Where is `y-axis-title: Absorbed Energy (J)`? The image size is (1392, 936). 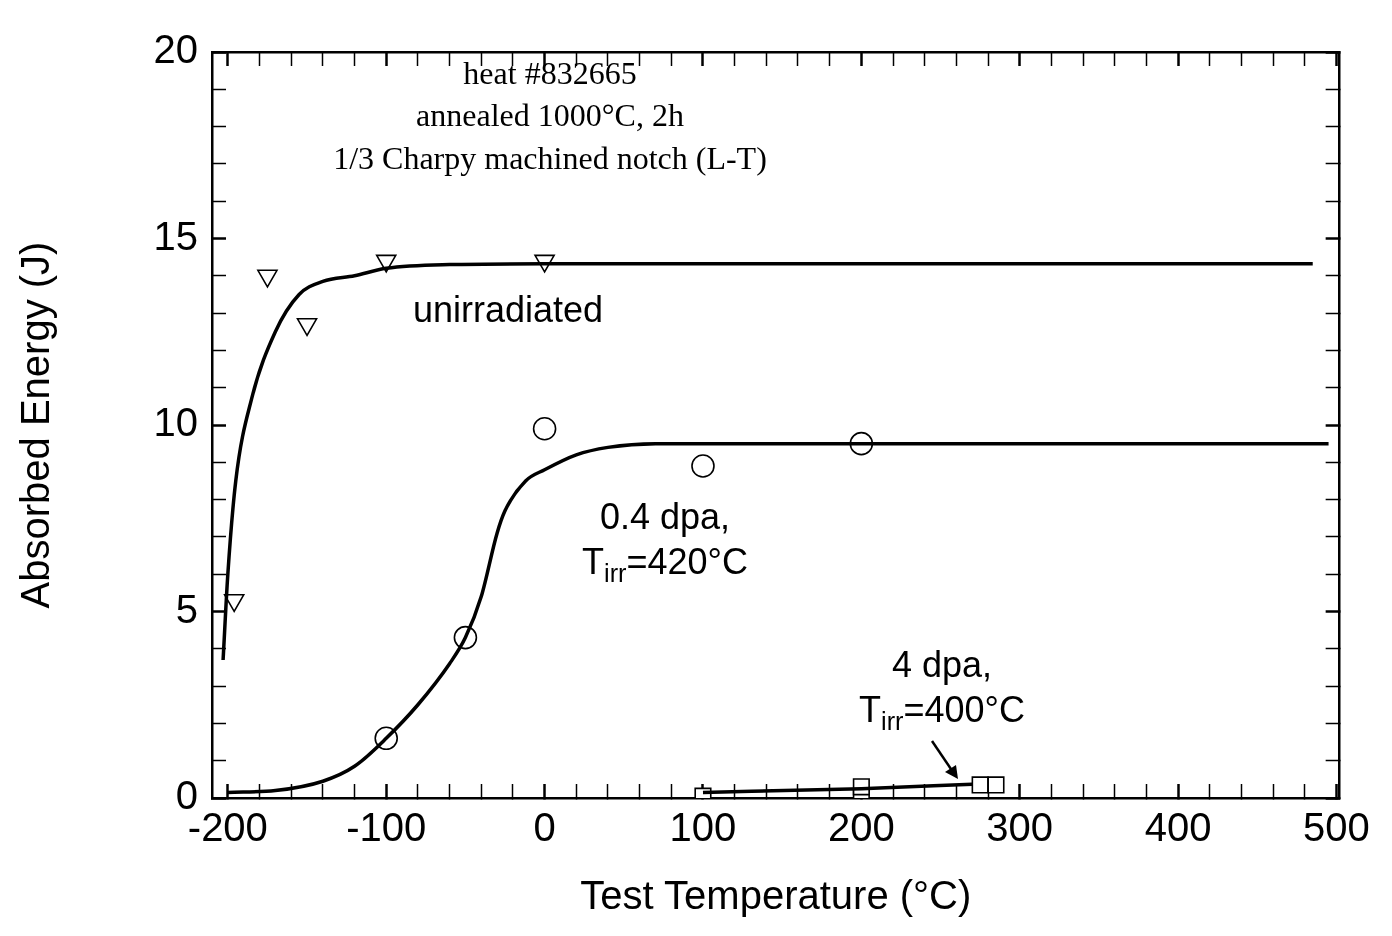
y-axis-title: Absorbed Energy (J) is located at coordinates (35, 425).